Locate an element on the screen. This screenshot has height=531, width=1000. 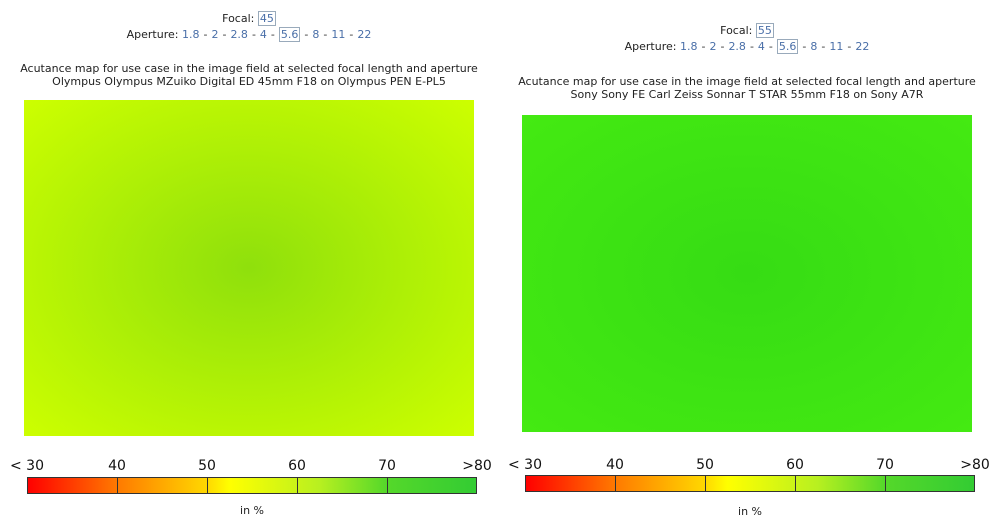
focal-row: Focal: 55 is located at coordinates (747, 30).